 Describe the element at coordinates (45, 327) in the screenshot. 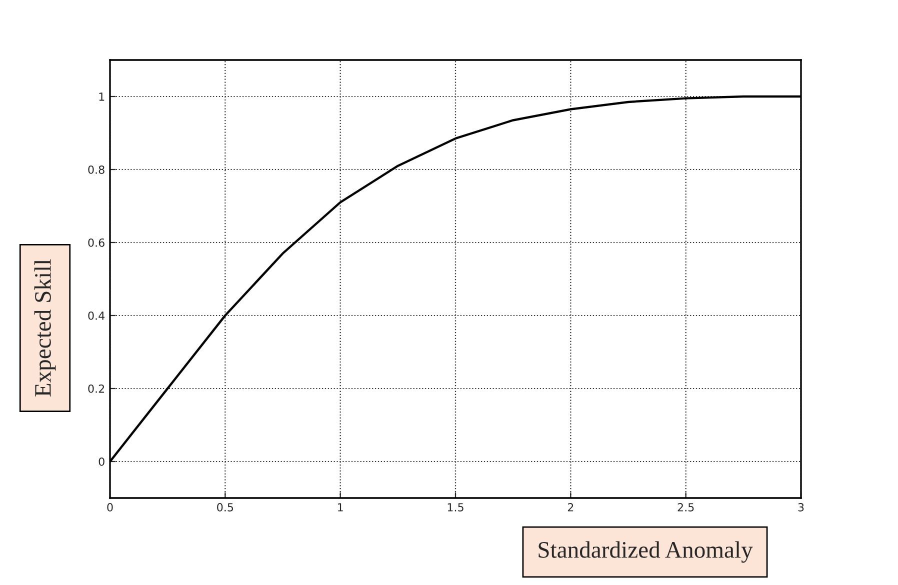

I see `y-axis-title: Expected Skill` at that location.